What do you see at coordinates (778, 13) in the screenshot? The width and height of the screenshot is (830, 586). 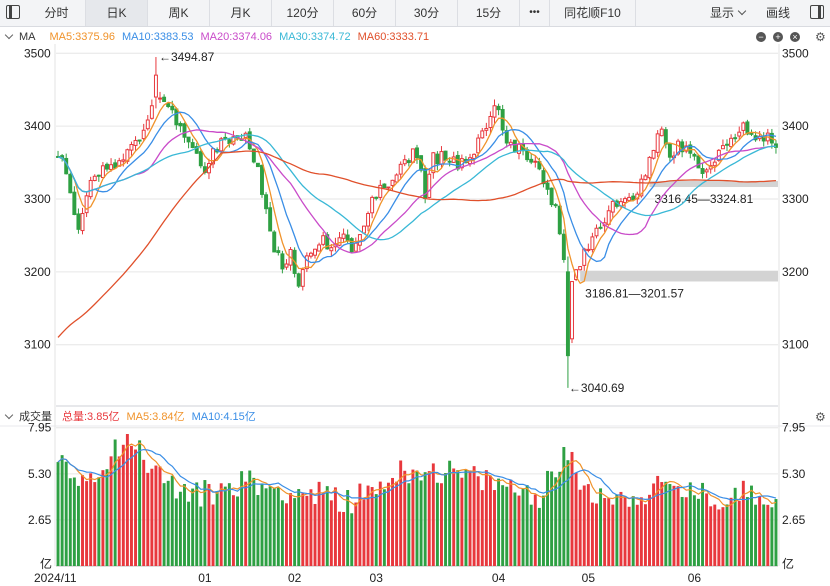 I see `draw-line-button: 画线` at bounding box center [778, 13].